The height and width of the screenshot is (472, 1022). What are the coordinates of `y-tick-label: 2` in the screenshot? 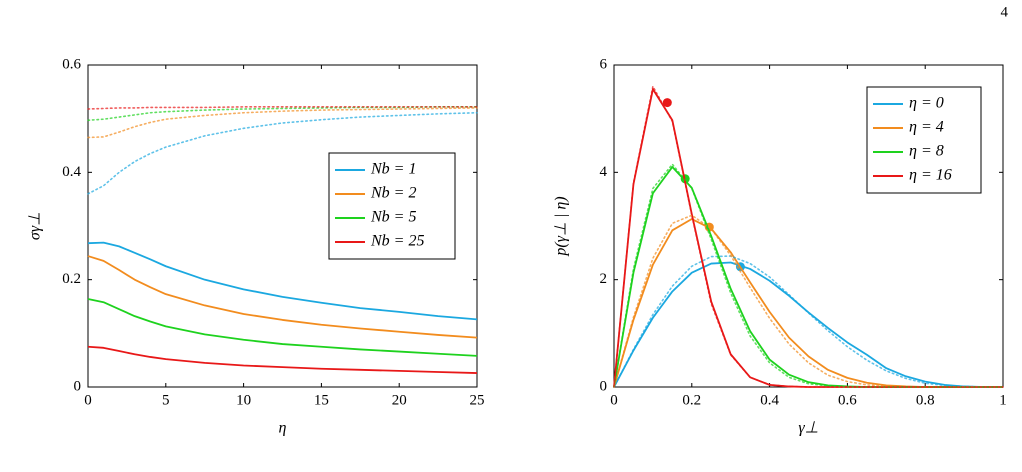 It's located at (604, 279).